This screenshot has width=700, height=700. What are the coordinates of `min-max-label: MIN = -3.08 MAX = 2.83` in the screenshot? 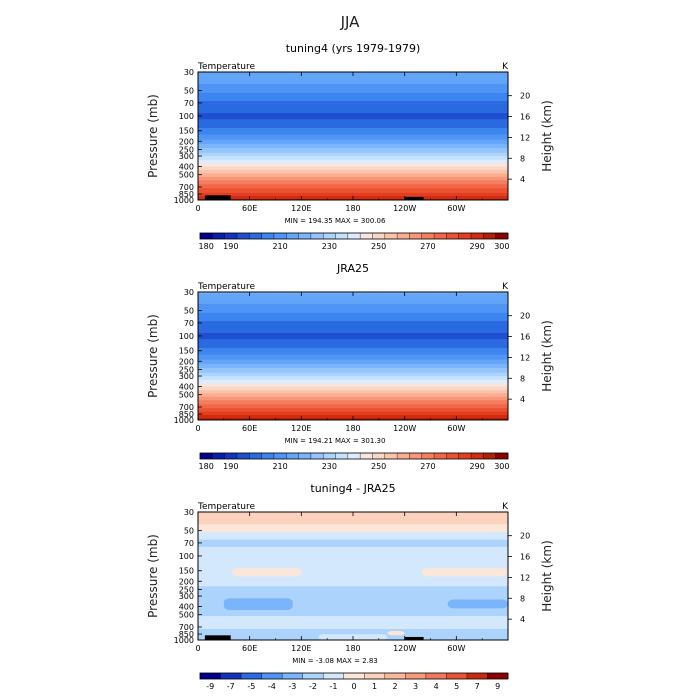 It's located at (335, 661).